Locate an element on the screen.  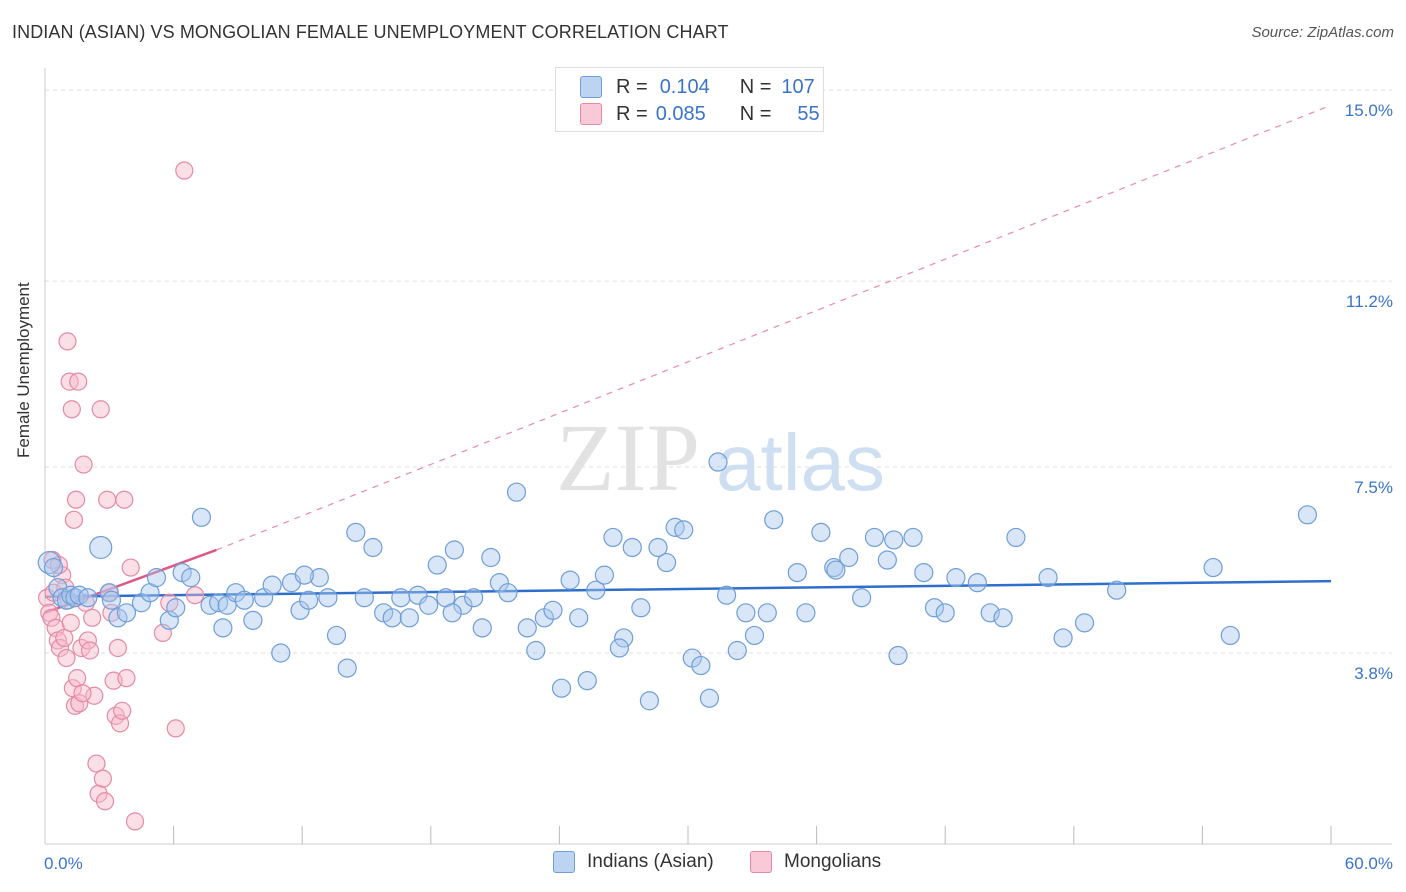
legend-label-mongolians: Mongolians is located at coordinates (833, 861).